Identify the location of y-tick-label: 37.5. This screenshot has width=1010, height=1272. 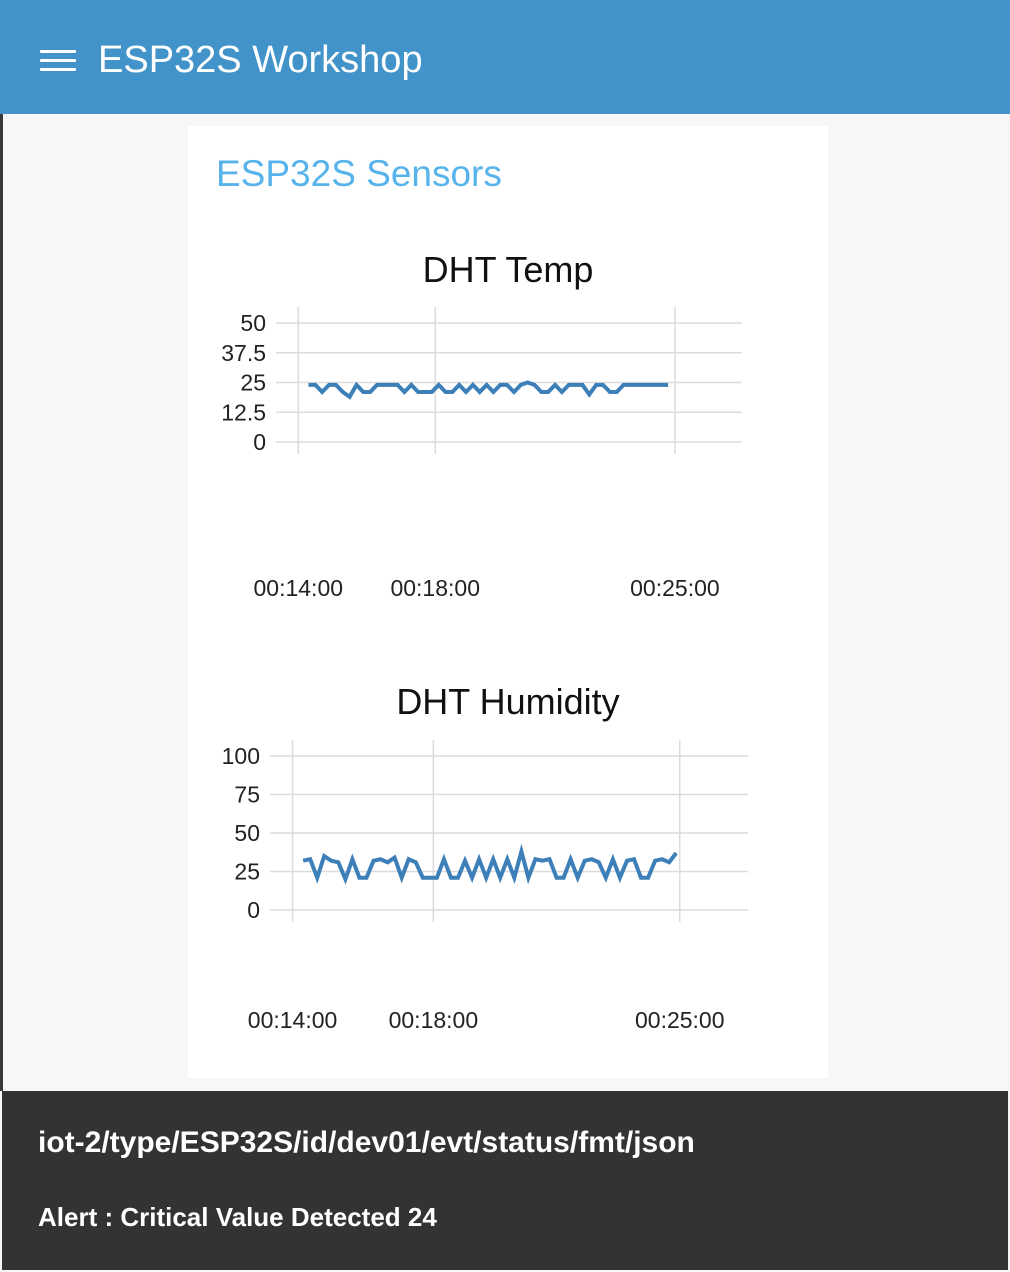
(243, 353).